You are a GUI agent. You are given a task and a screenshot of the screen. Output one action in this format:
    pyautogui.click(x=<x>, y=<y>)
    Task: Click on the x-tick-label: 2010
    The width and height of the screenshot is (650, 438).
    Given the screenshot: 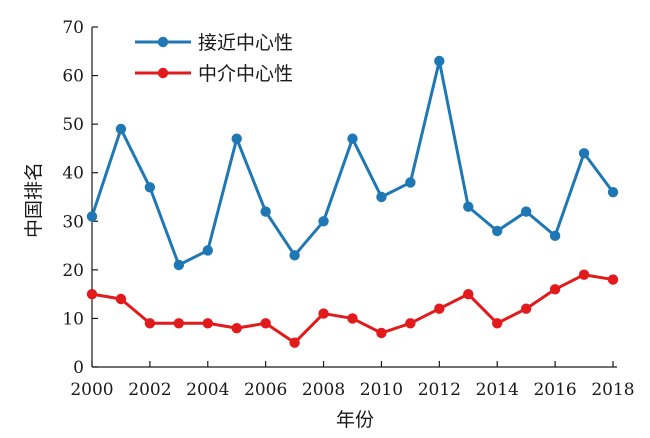 What is the action you would take?
    pyautogui.click(x=381, y=390)
    